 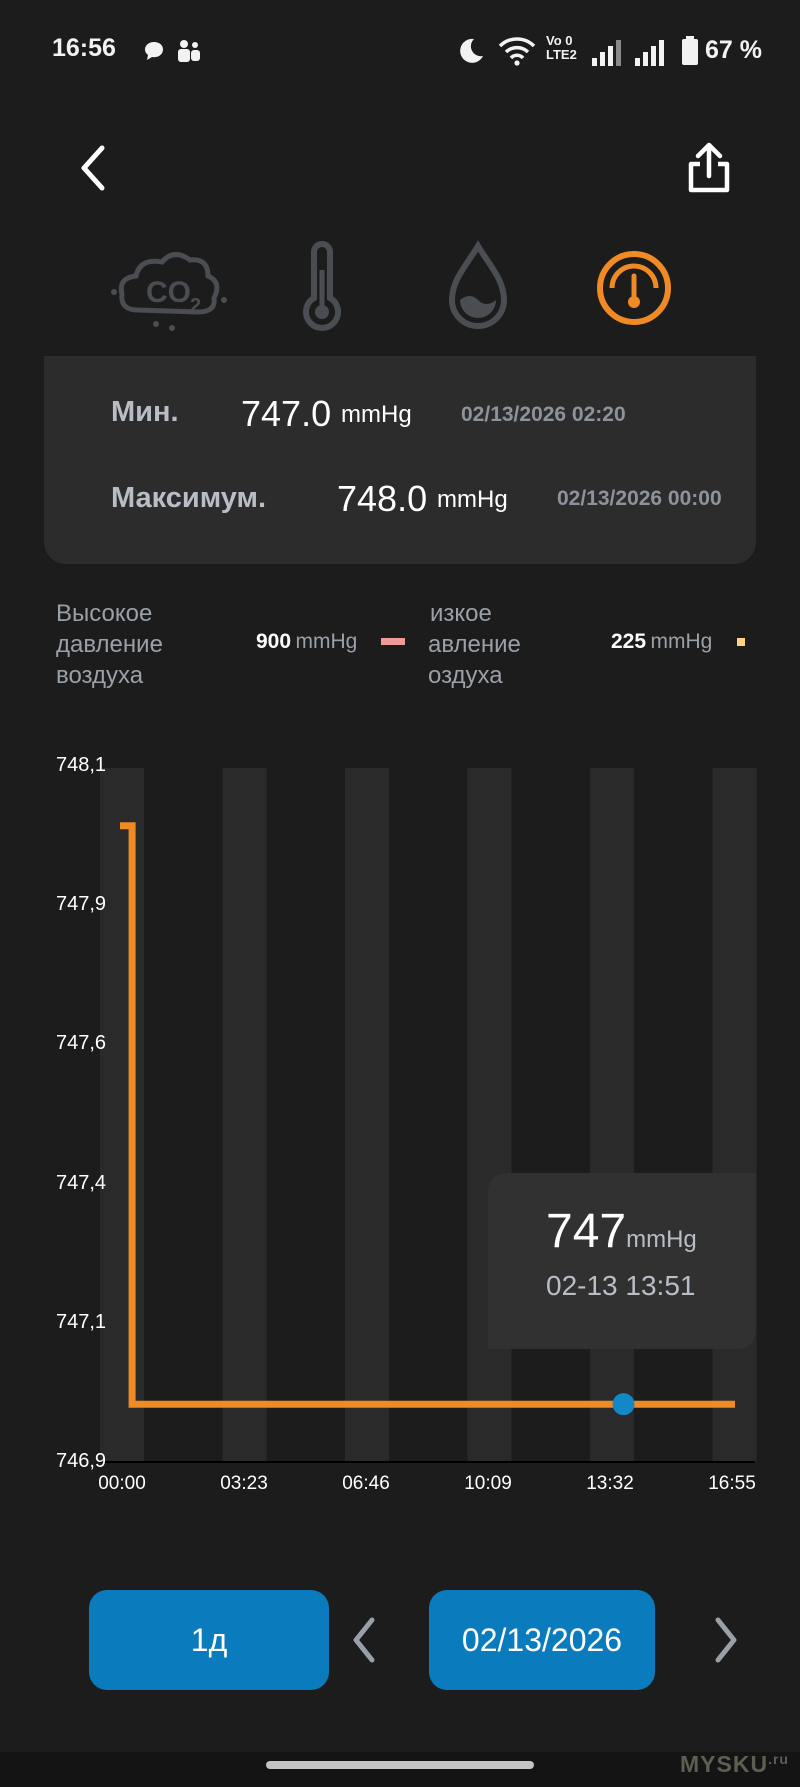 I want to click on share-icon, so click(x=709, y=167).